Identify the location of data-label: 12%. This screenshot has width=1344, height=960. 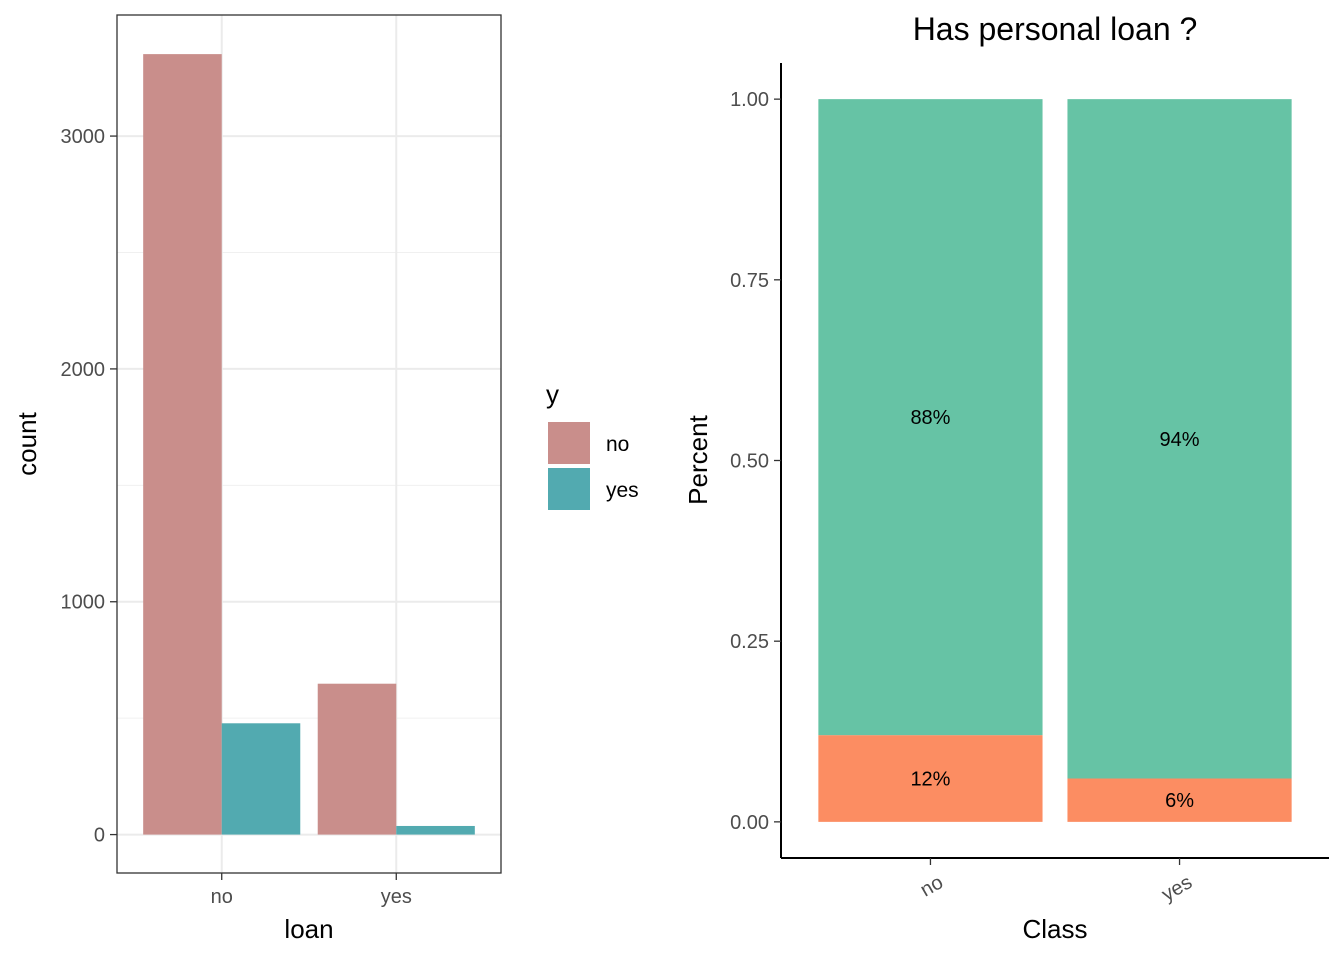
(930, 780).